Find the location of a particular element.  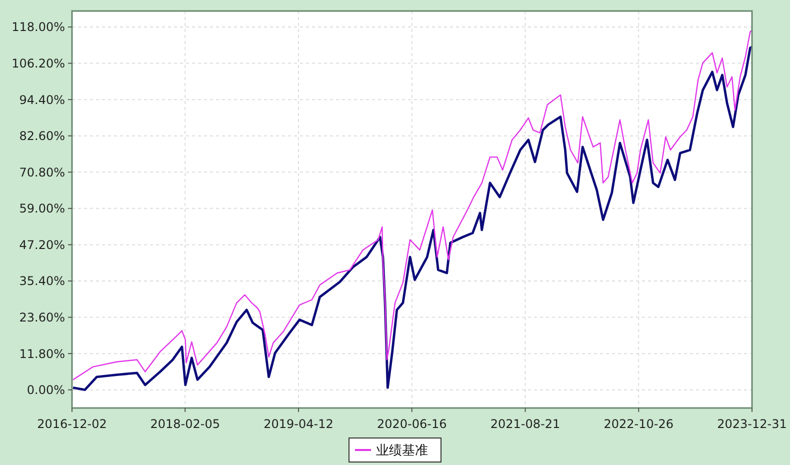

x-tick-label: 2019-04-12 is located at coordinates (299, 424).